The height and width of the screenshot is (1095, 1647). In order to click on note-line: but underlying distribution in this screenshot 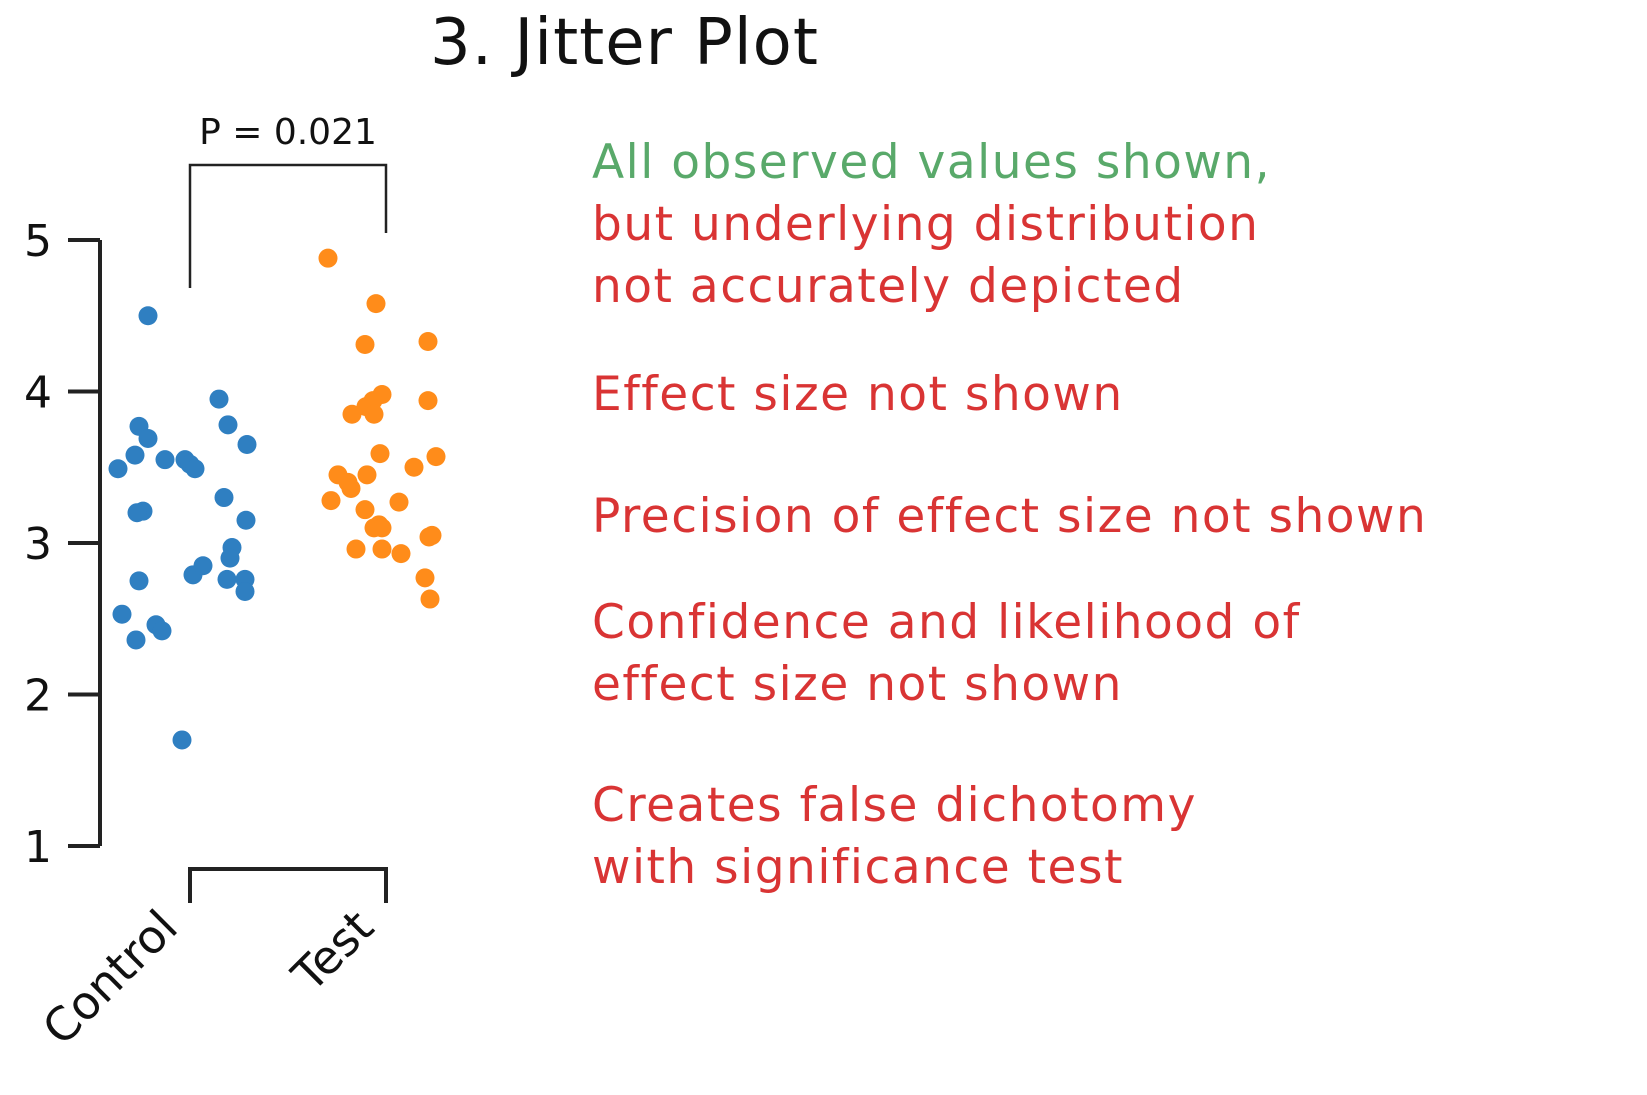, I will do `click(926, 224)`.